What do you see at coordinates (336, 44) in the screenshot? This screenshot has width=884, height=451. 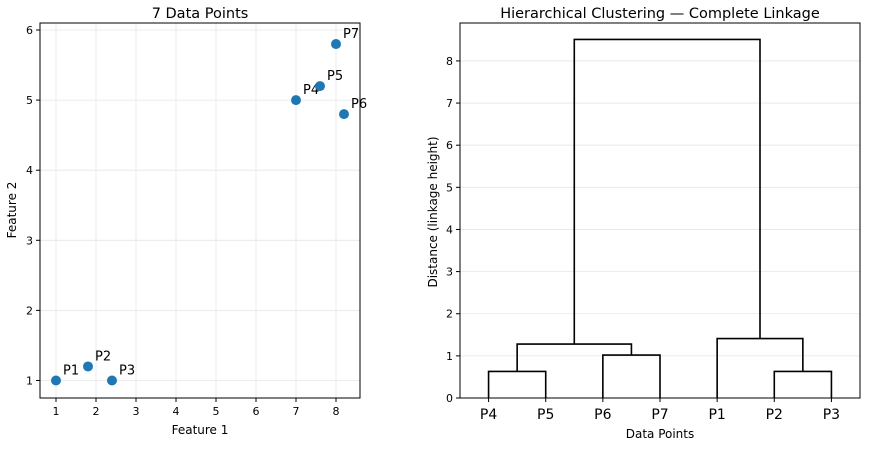 I see `scatter-point-p7` at bounding box center [336, 44].